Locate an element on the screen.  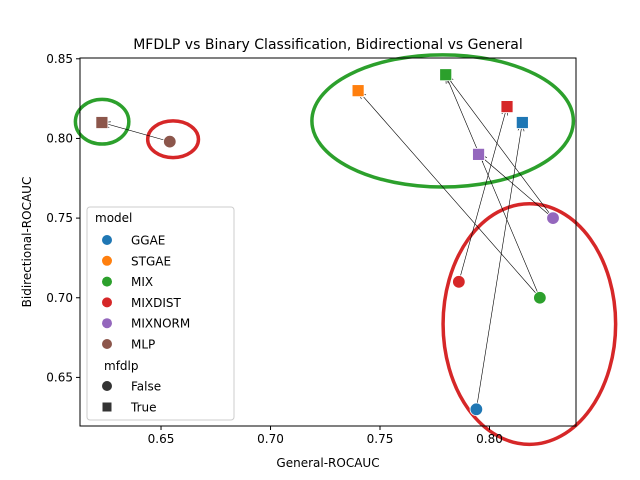
y-tick-label: 0.80 is located at coordinates (59, 138).